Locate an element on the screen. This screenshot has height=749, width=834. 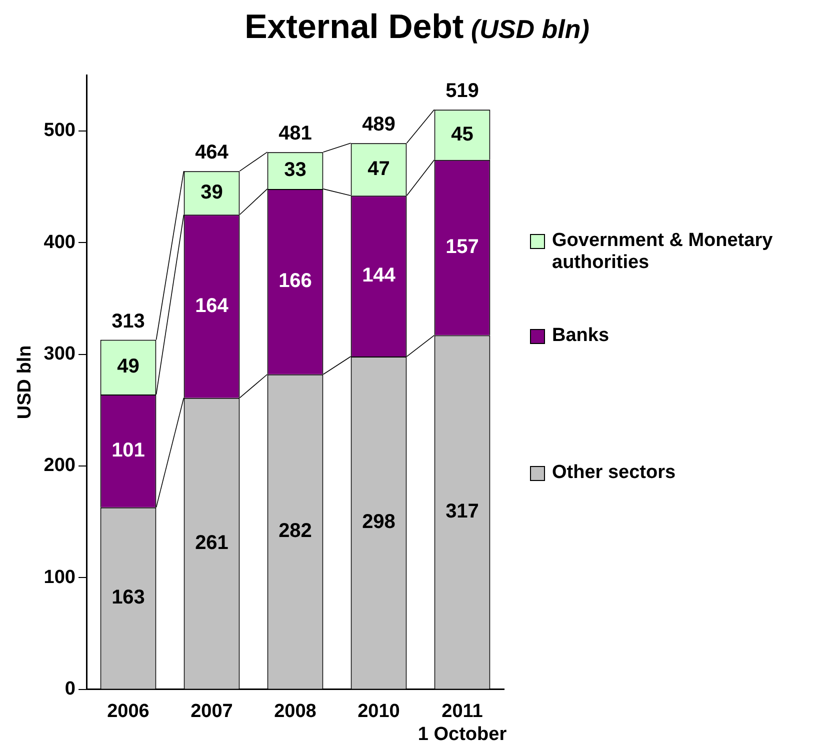
data-label: 144 is located at coordinates (379, 275).